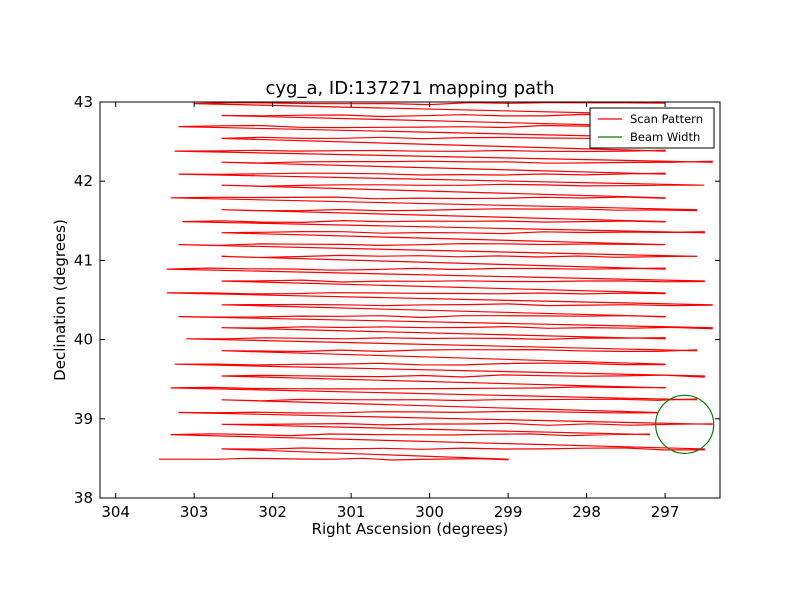 The image size is (800, 600). Describe the element at coordinates (665, 137) in the screenshot. I see `legend-label: Beam Width` at that location.